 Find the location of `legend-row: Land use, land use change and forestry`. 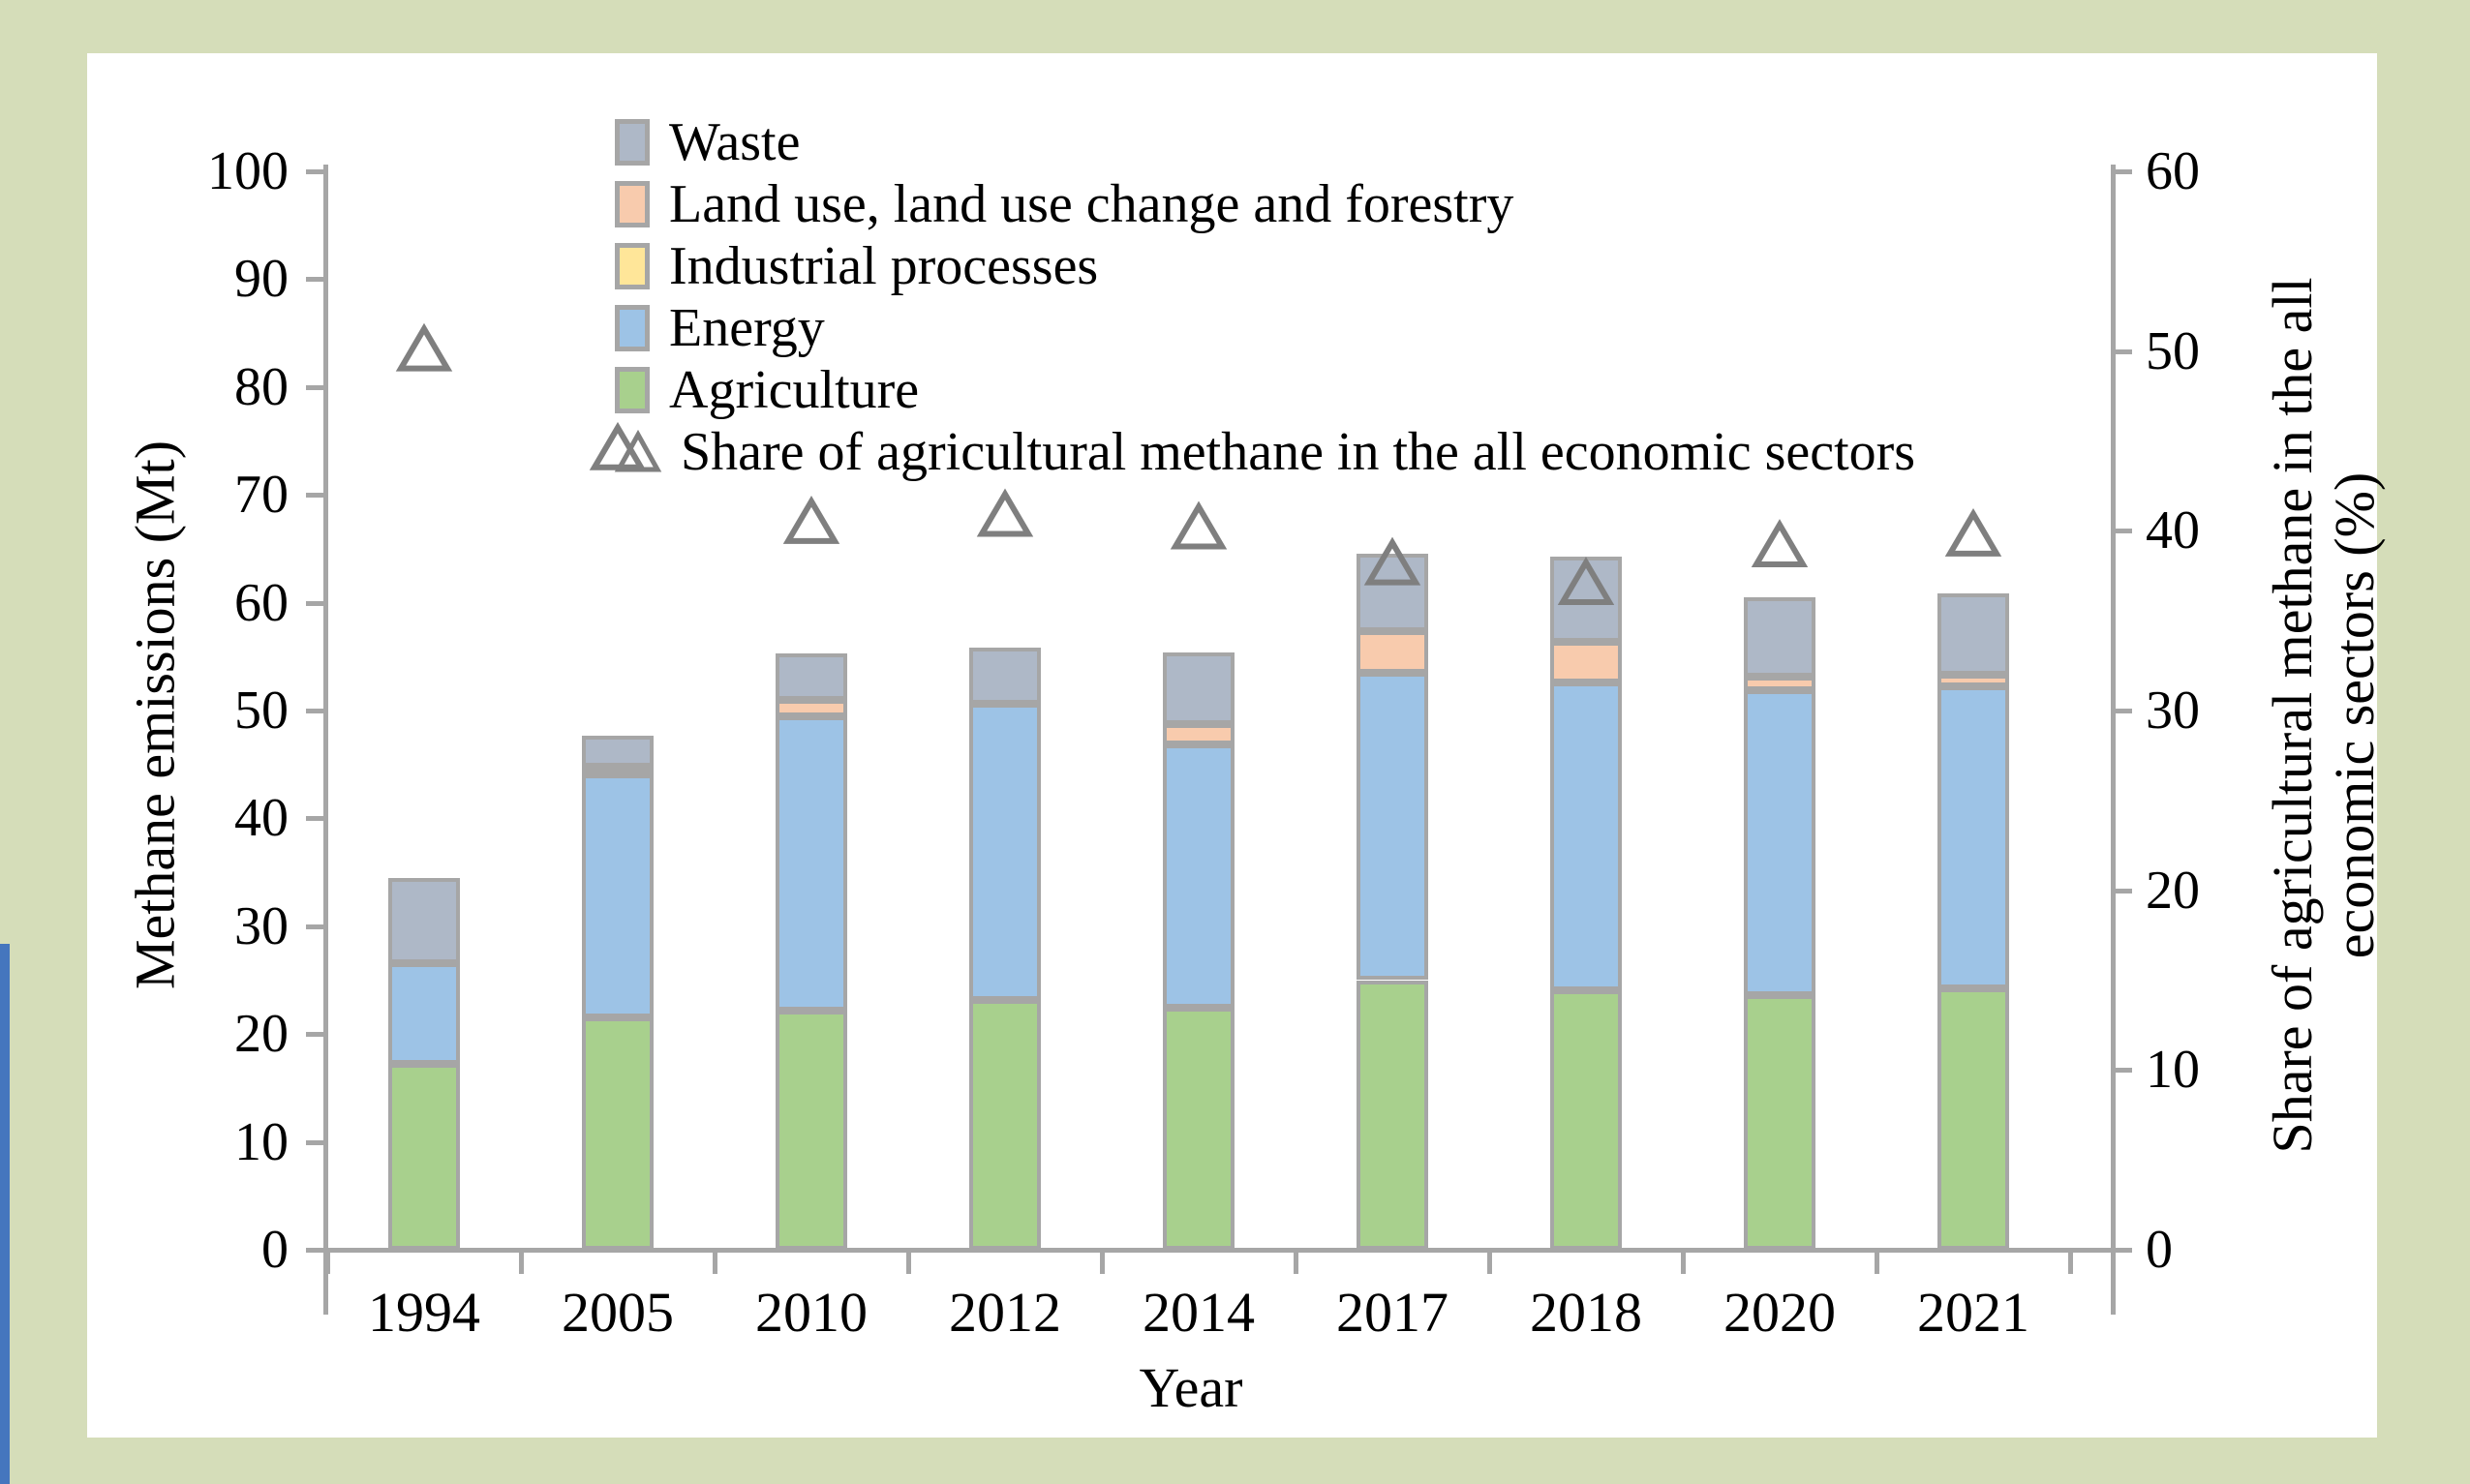

legend-row: Land use, land use change and forestry is located at coordinates (1265, 204).